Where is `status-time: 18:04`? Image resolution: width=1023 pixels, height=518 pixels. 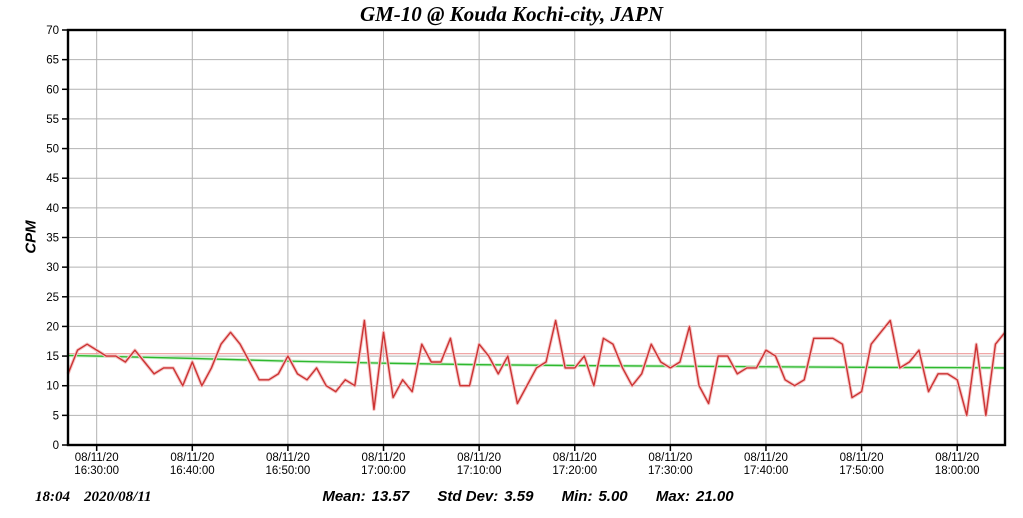
status-time: 18:04 is located at coordinates (52, 497).